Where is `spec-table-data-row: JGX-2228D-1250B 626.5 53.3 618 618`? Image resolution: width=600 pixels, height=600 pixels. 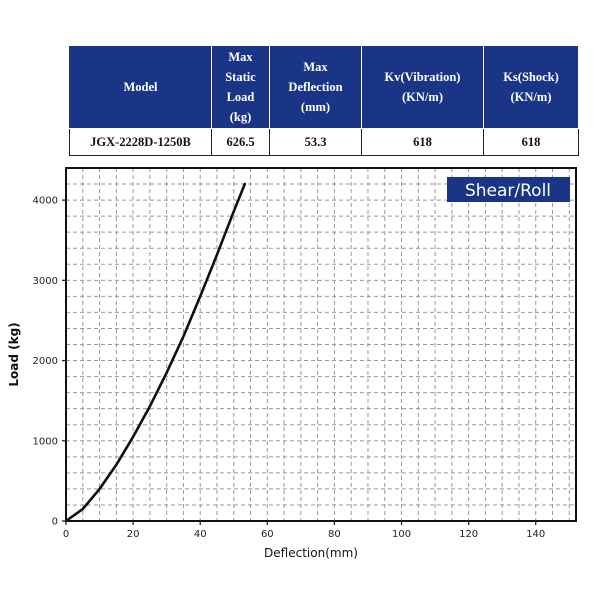
spec-table-data-row: JGX-2228D-1250B 626.5 53.3 618 618 is located at coordinates (324, 142).